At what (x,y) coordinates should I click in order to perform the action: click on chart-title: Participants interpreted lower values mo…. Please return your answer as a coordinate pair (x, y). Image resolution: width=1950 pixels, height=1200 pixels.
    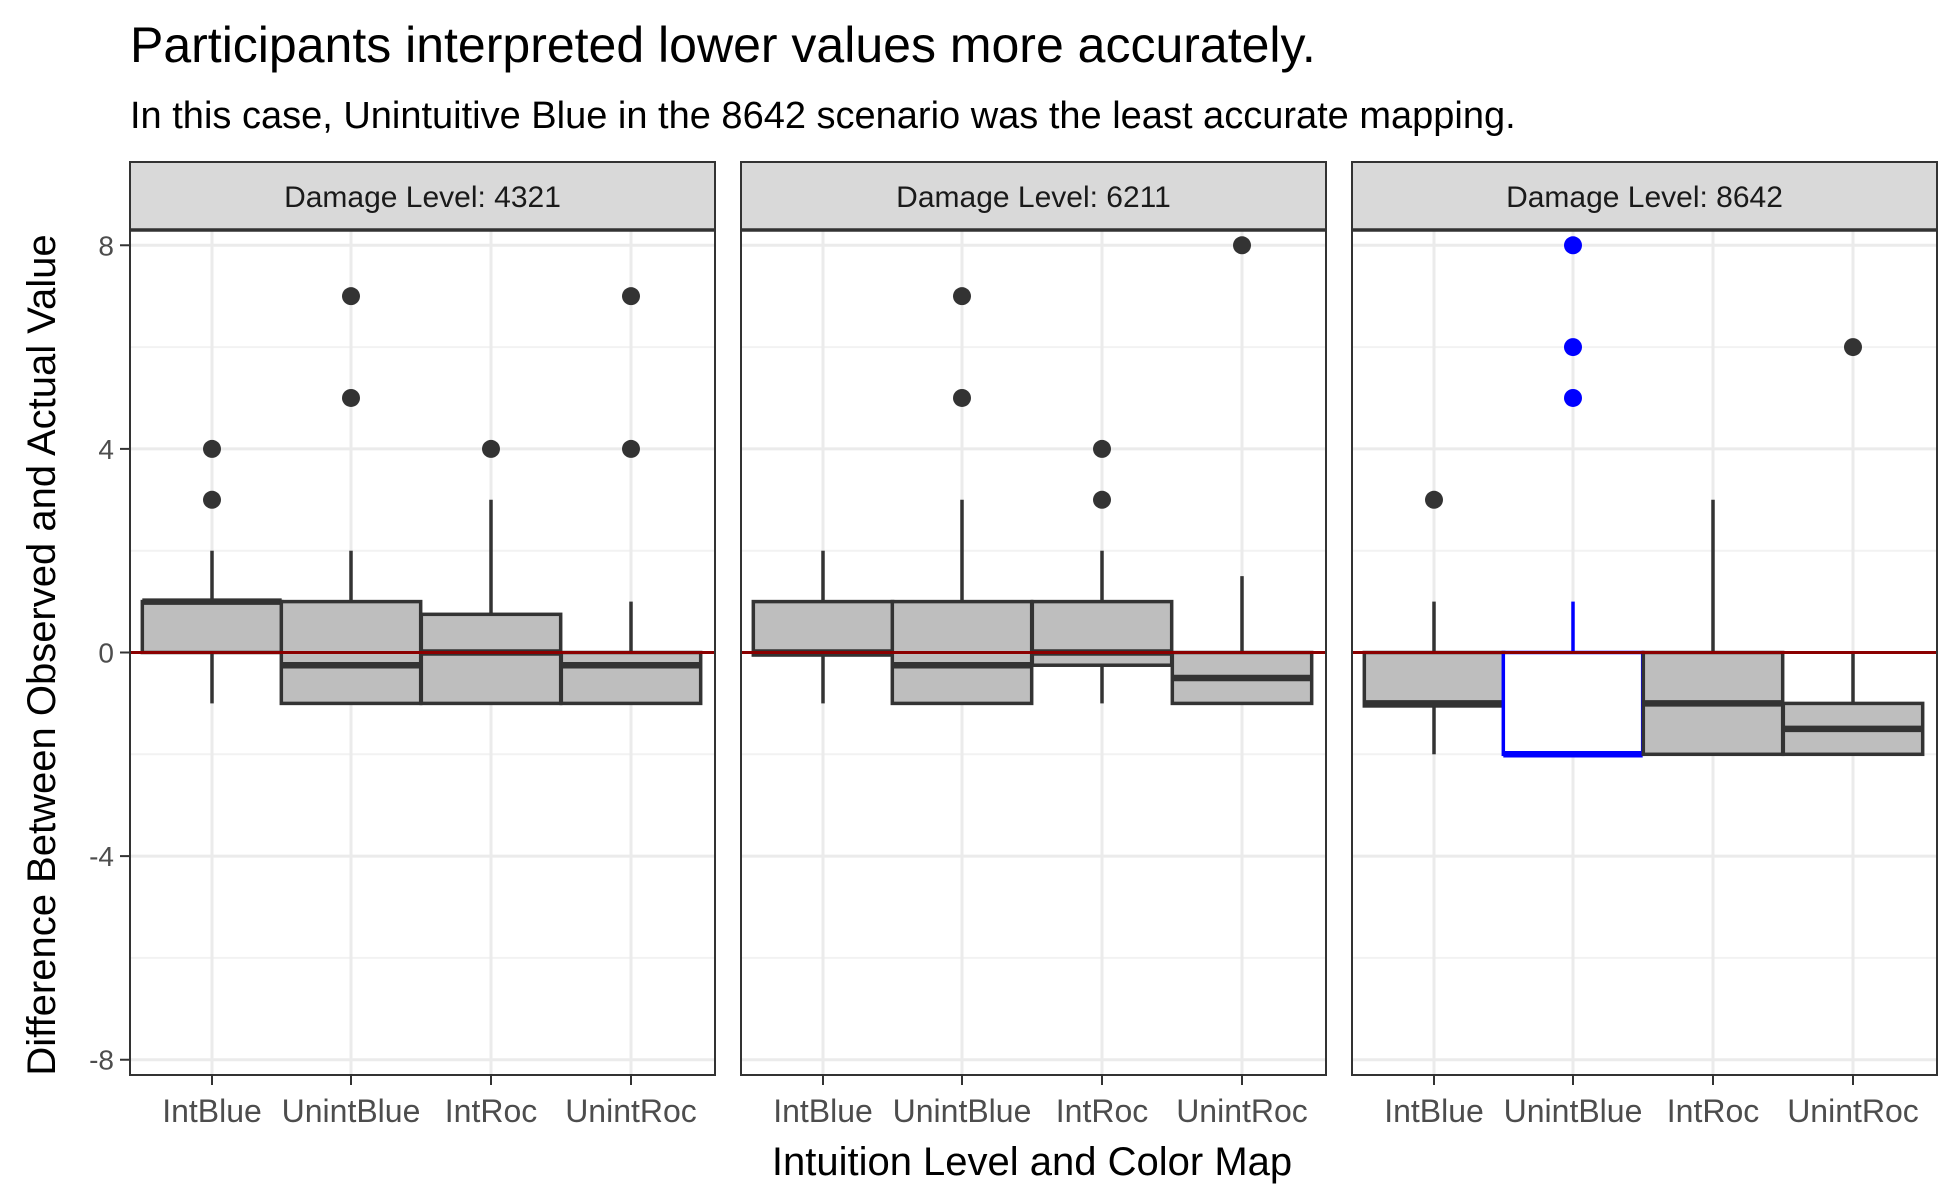
    Looking at the image, I should click on (723, 45).